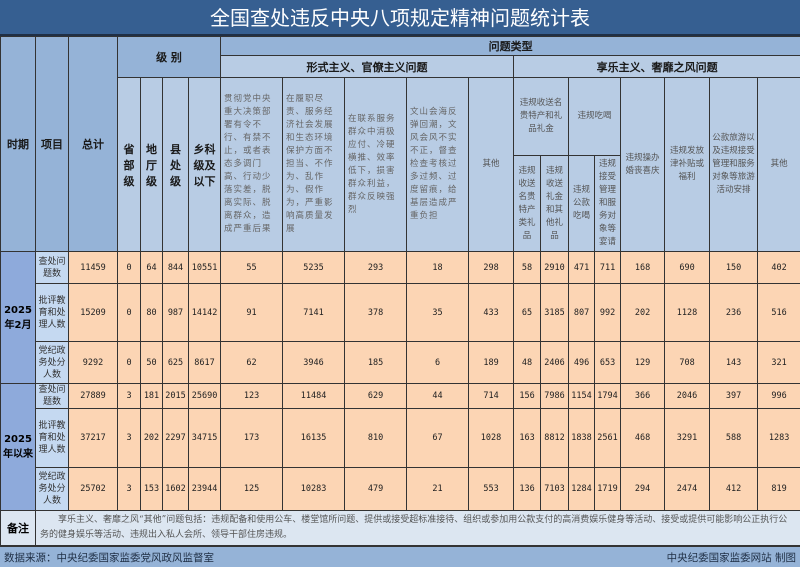 Image resolution: width=800 pixels, height=567 pixels. I want to click on header-hedonism-other: 其他, so click(779, 165).